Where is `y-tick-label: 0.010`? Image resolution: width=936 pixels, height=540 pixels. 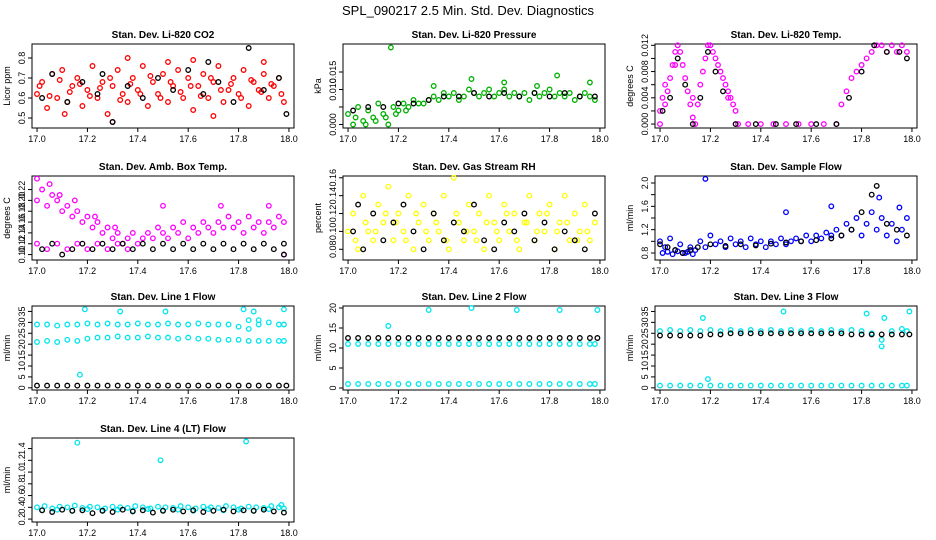 y-tick-label: 0.010 is located at coordinates (333, 89).